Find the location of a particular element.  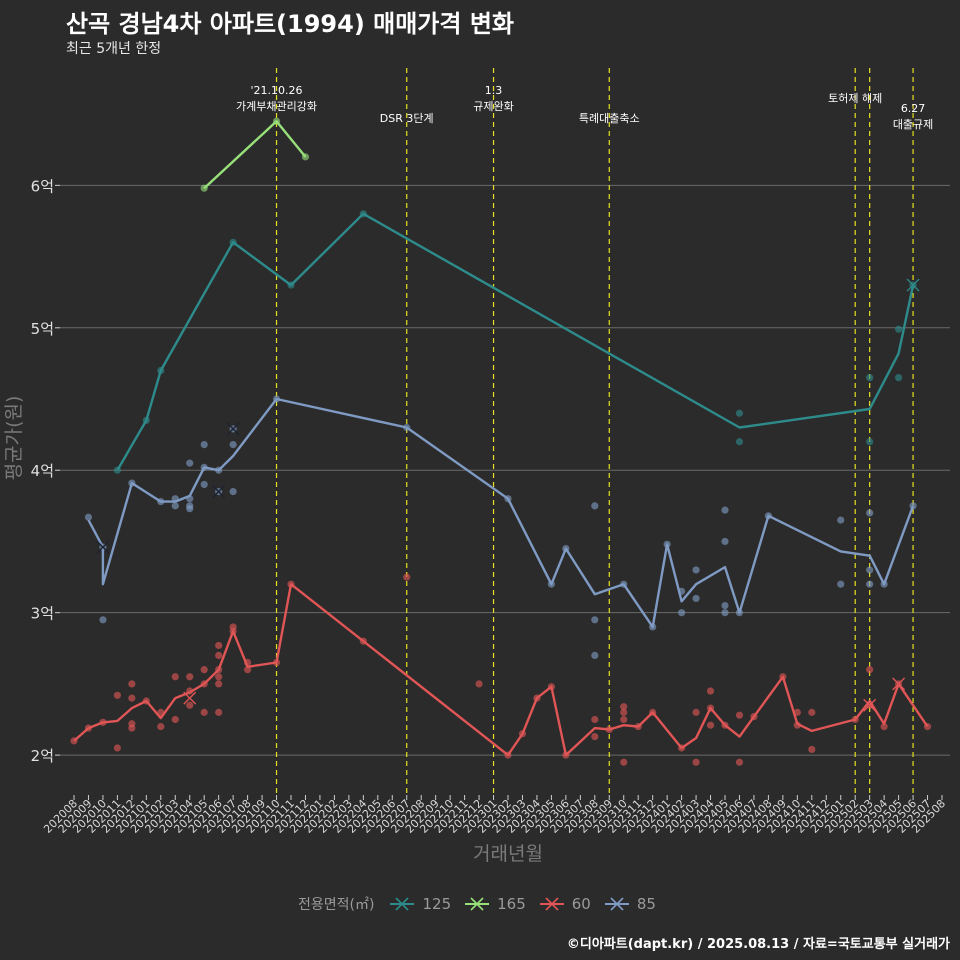

y-axis-ticks: 2억 3억 4억 5억 6억 is located at coordinates (45, 471).